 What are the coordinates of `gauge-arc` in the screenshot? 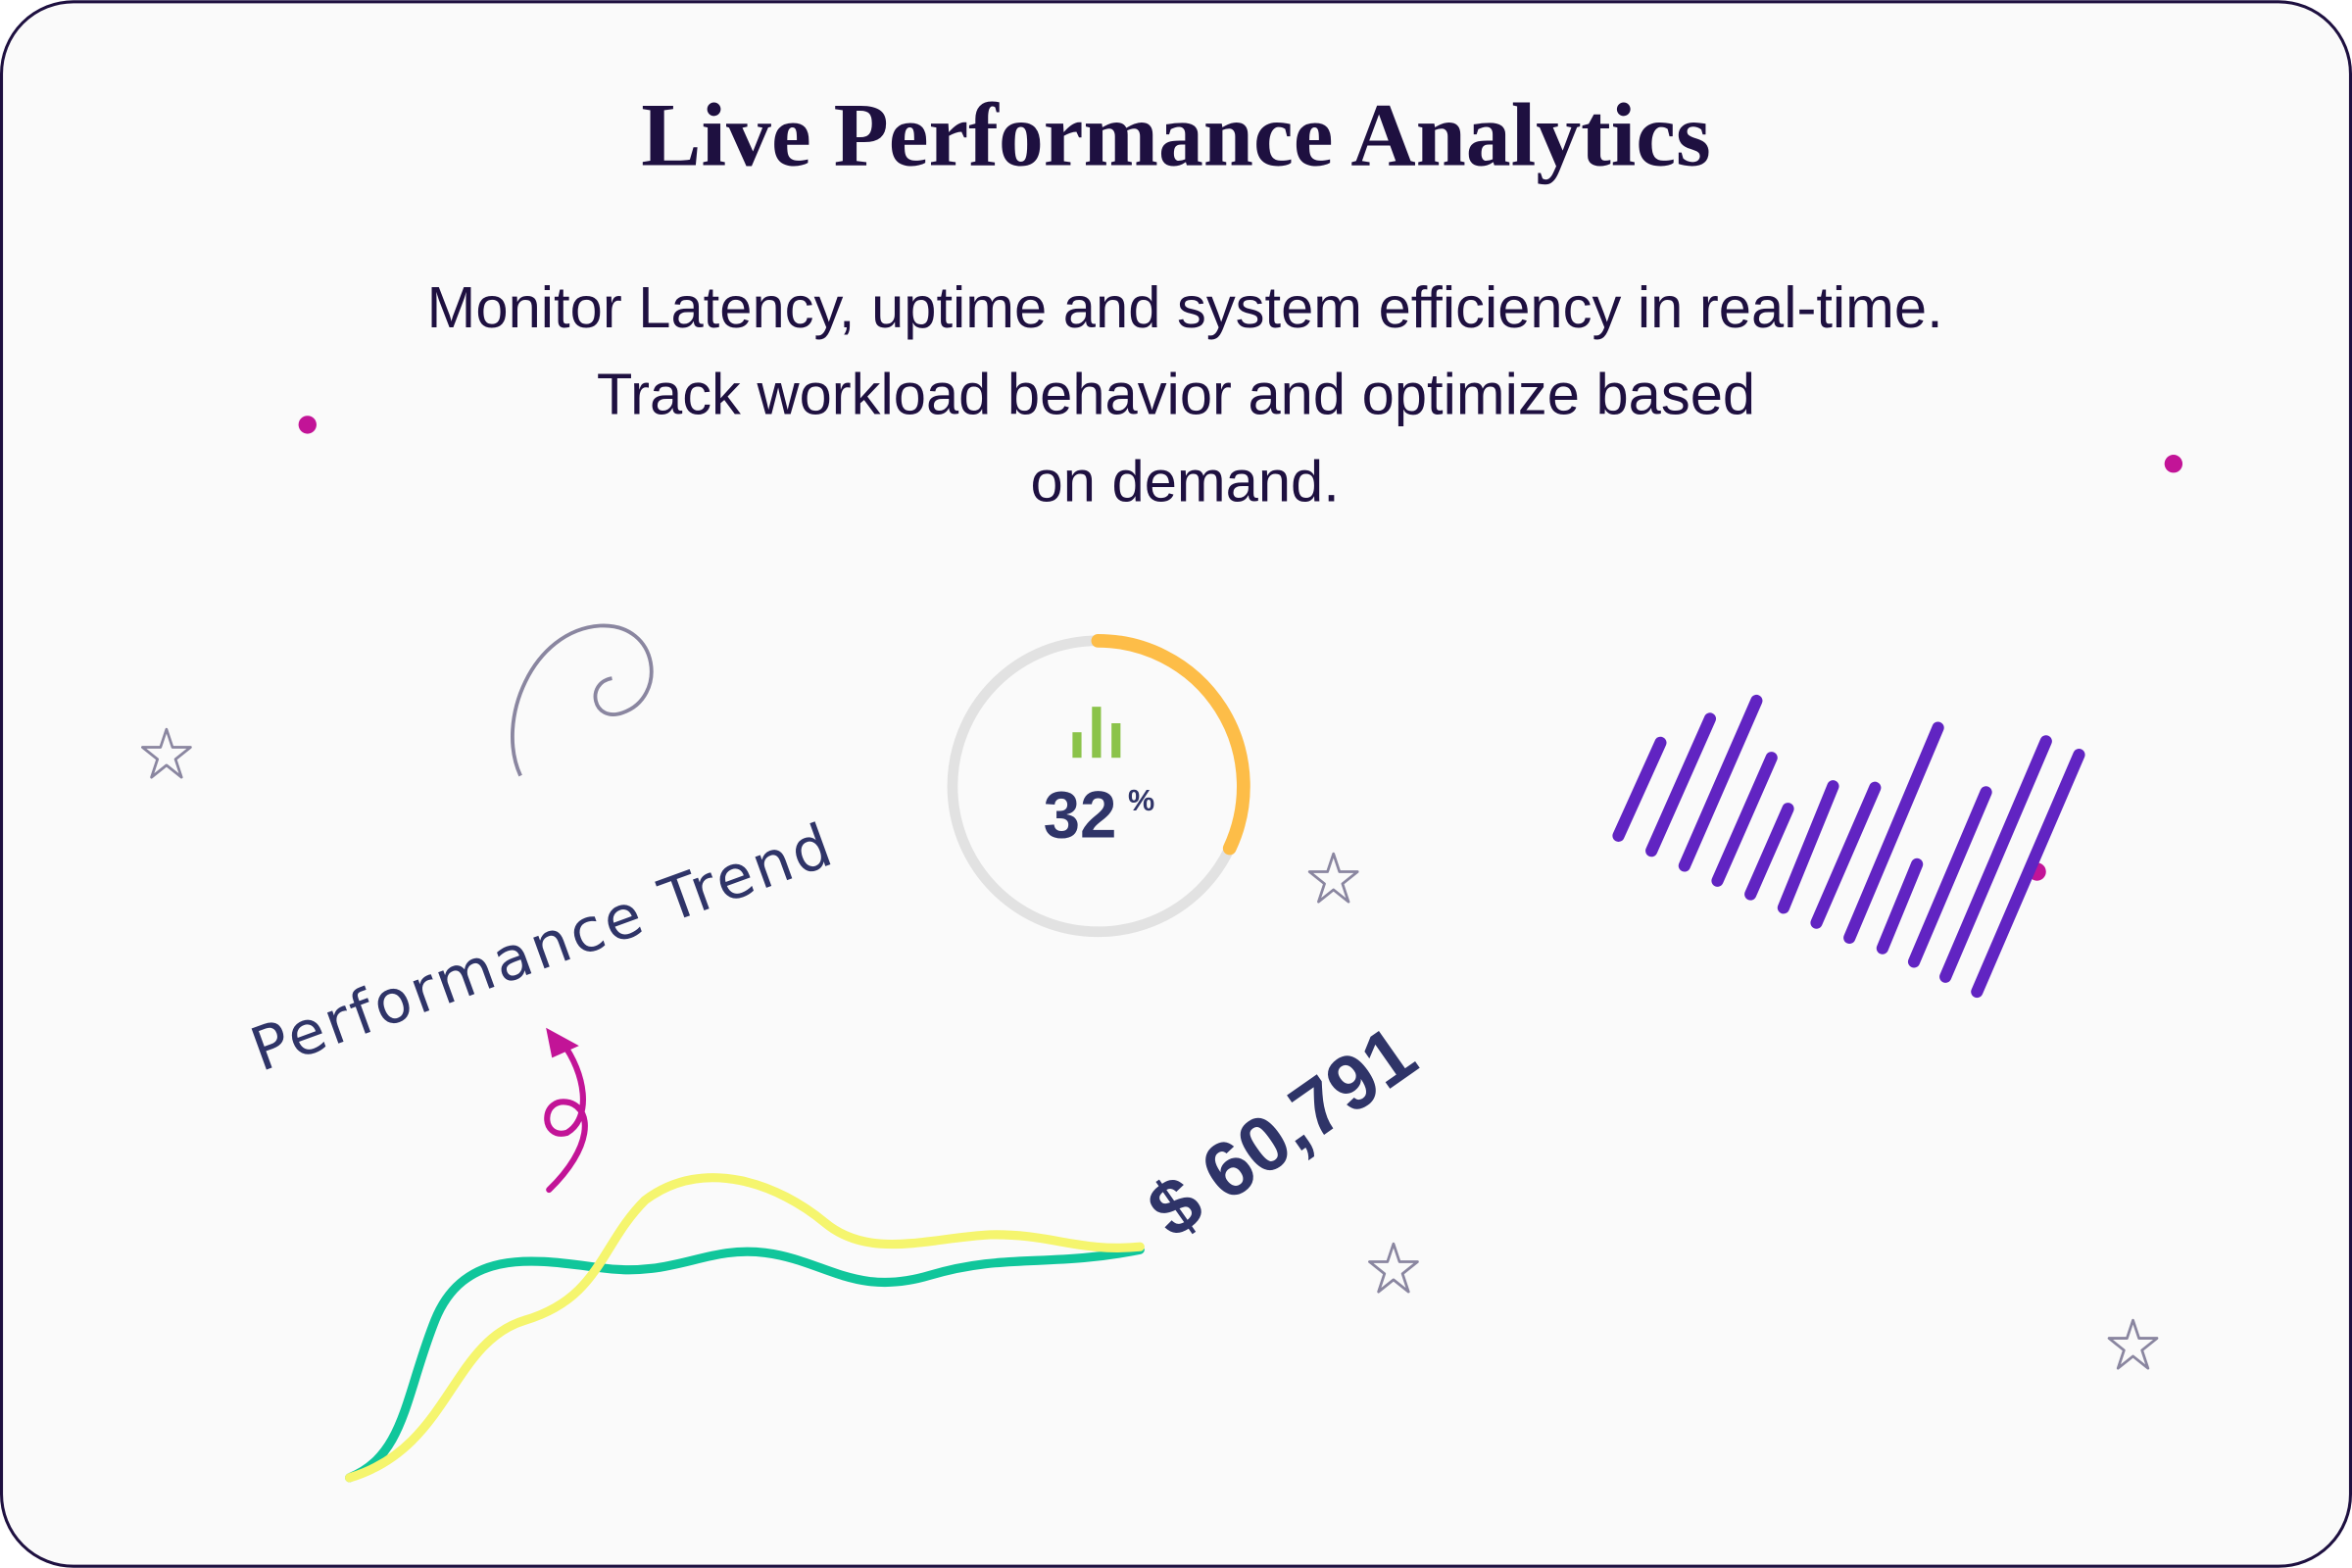 It's located at (1171, 744).